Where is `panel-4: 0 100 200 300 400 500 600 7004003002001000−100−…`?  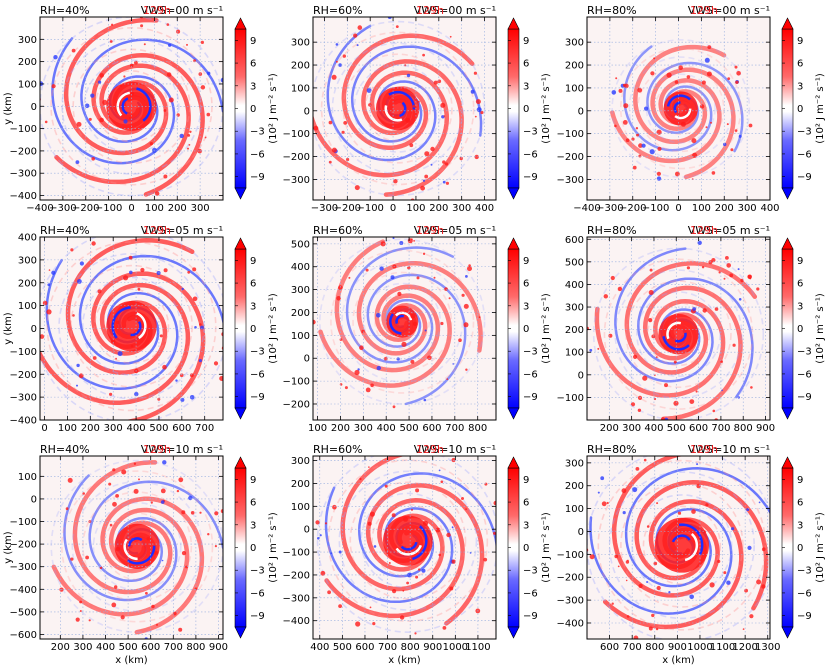 panel-4: 0 100 200 300 400 500 600 7004003002001000−100−… is located at coordinates (141, 329).